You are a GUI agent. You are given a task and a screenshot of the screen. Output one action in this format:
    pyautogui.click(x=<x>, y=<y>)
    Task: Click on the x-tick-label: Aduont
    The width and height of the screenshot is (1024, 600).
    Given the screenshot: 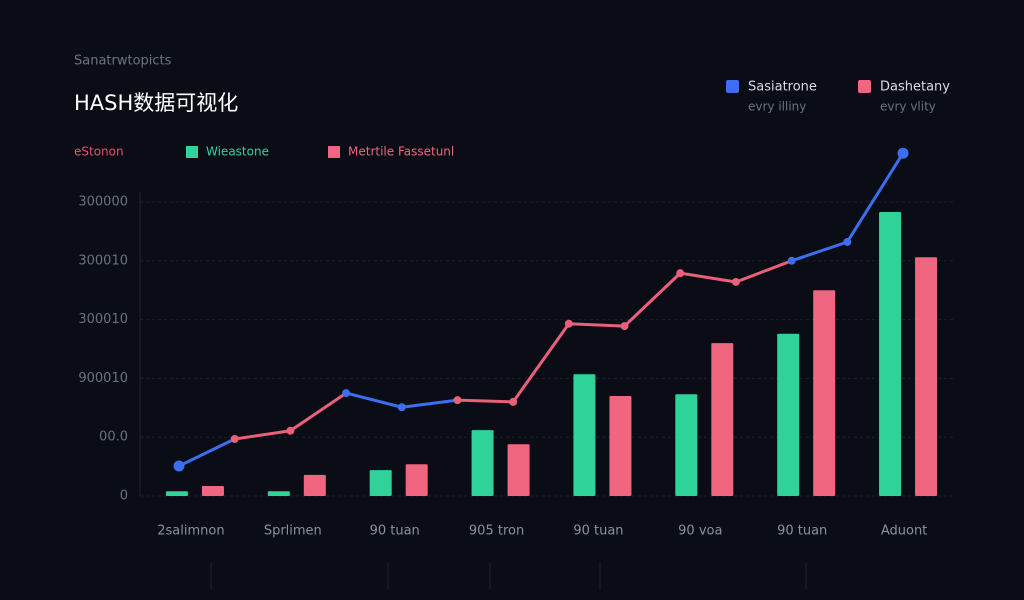 What is the action you would take?
    pyautogui.click(x=904, y=531)
    